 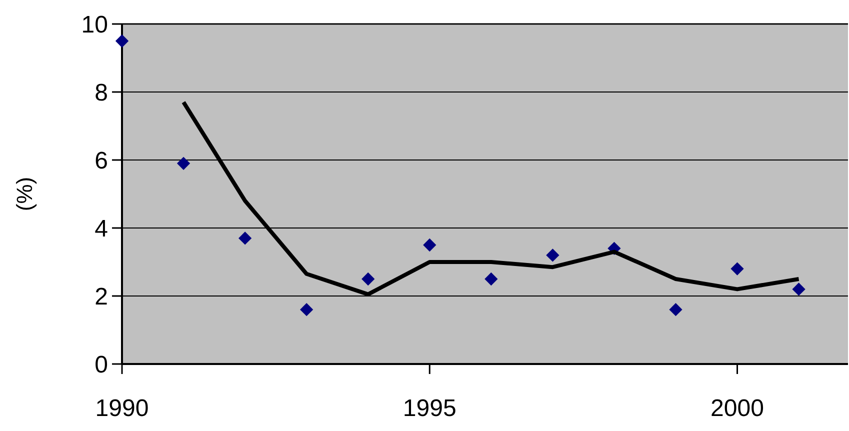 I want to click on x-tick-label: 1990, so click(x=122, y=408).